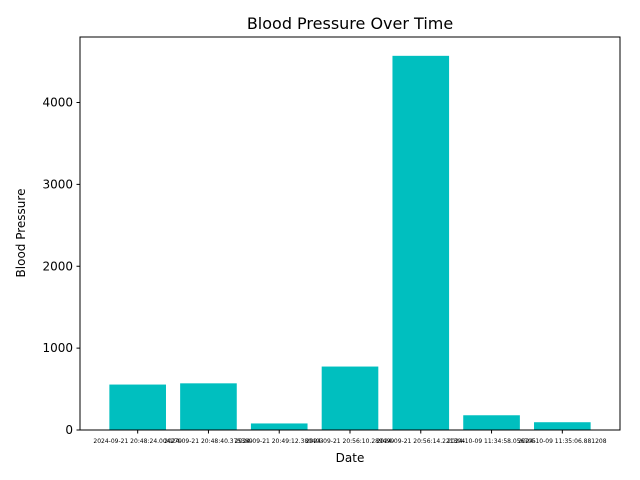  What do you see at coordinates (57, 103) in the screenshot?
I see `y-tick-label: 4000` at bounding box center [57, 103].